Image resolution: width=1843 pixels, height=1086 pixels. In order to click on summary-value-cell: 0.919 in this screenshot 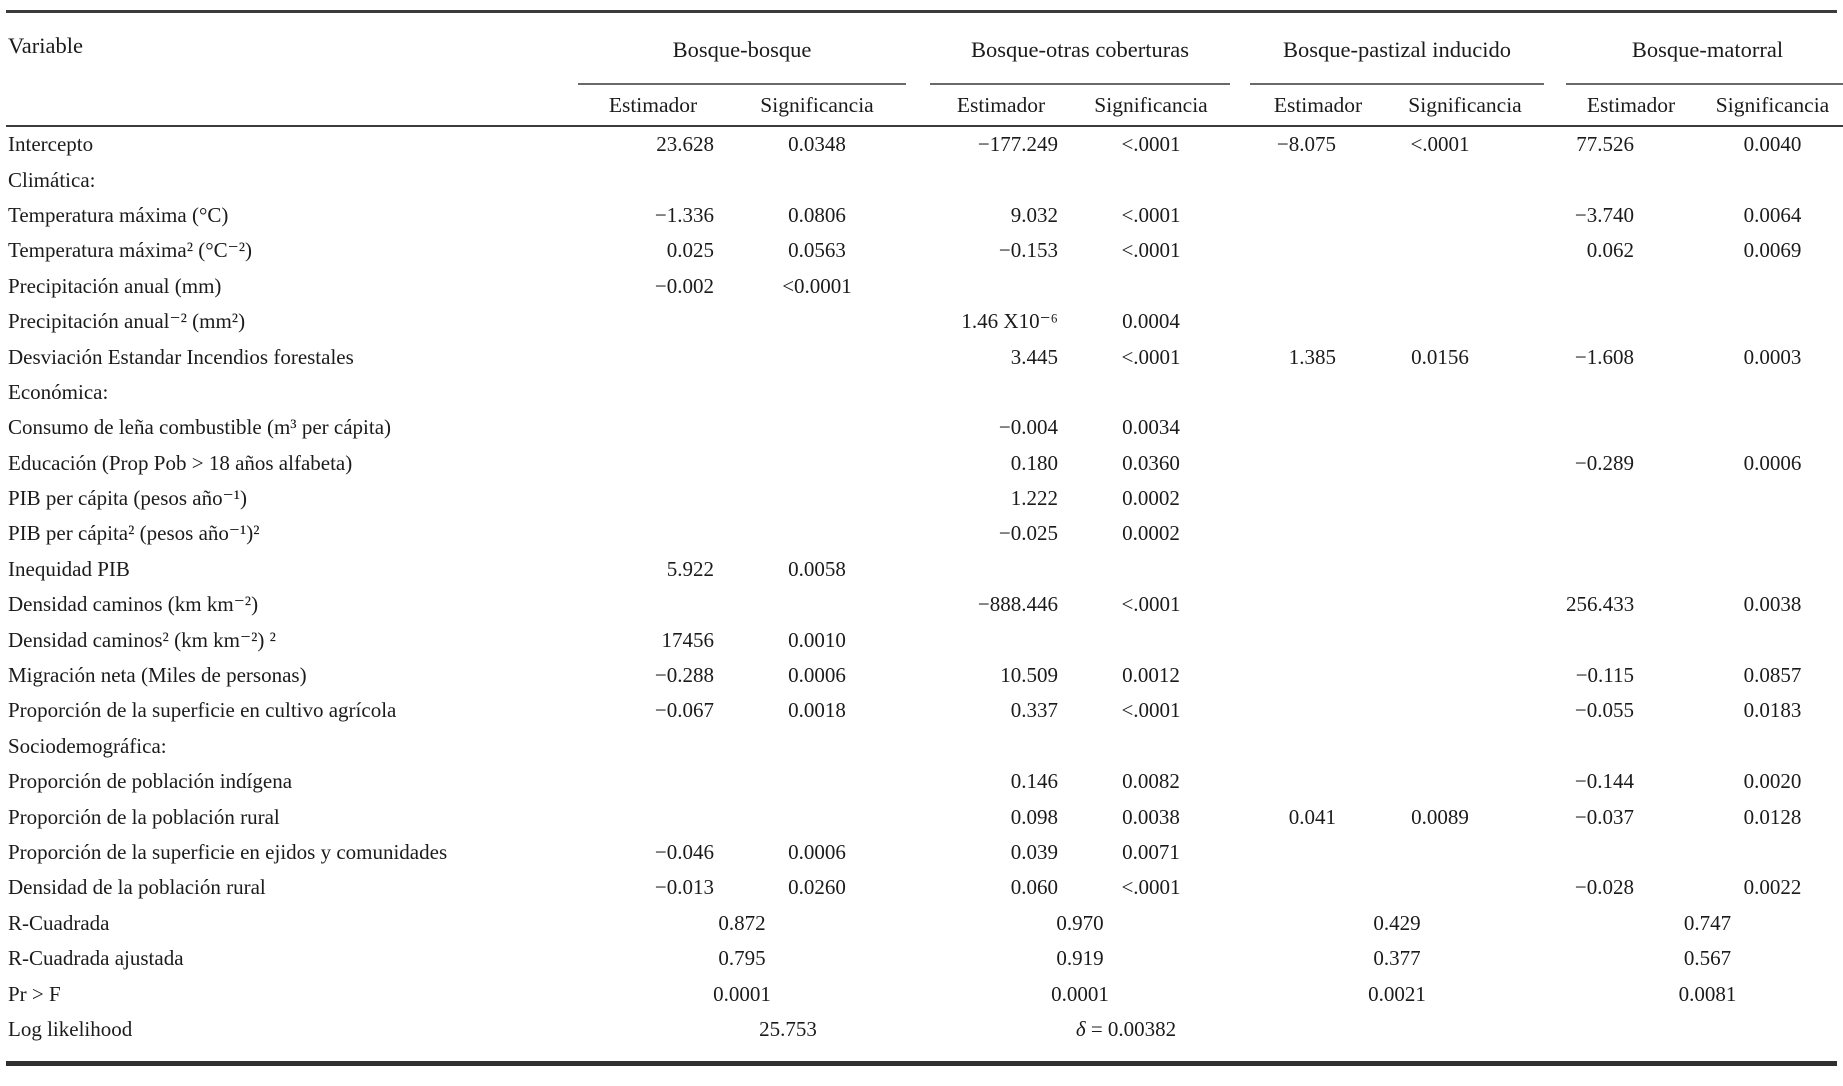, I will do `click(1080, 958)`.